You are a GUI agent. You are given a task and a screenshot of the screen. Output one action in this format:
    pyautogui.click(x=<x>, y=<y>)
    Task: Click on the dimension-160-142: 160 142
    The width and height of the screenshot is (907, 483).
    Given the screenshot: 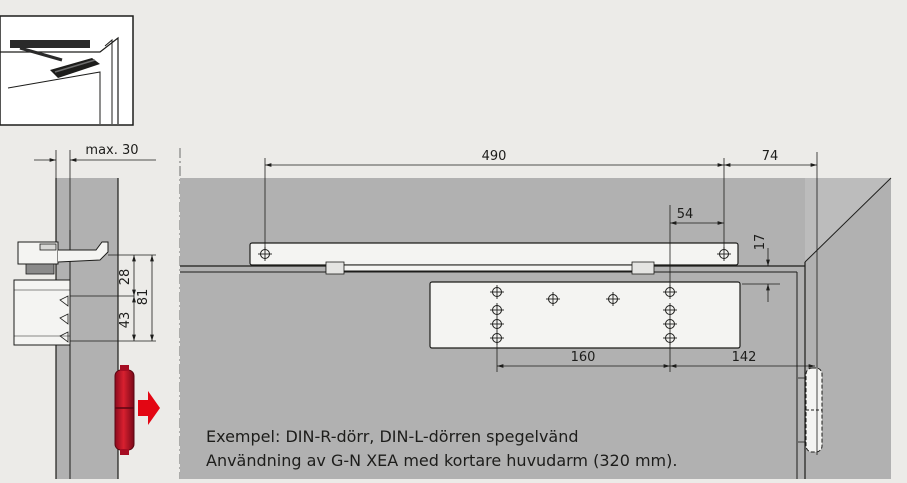 What is the action you would take?
    pyautogui.click(x=655, y=356)
    